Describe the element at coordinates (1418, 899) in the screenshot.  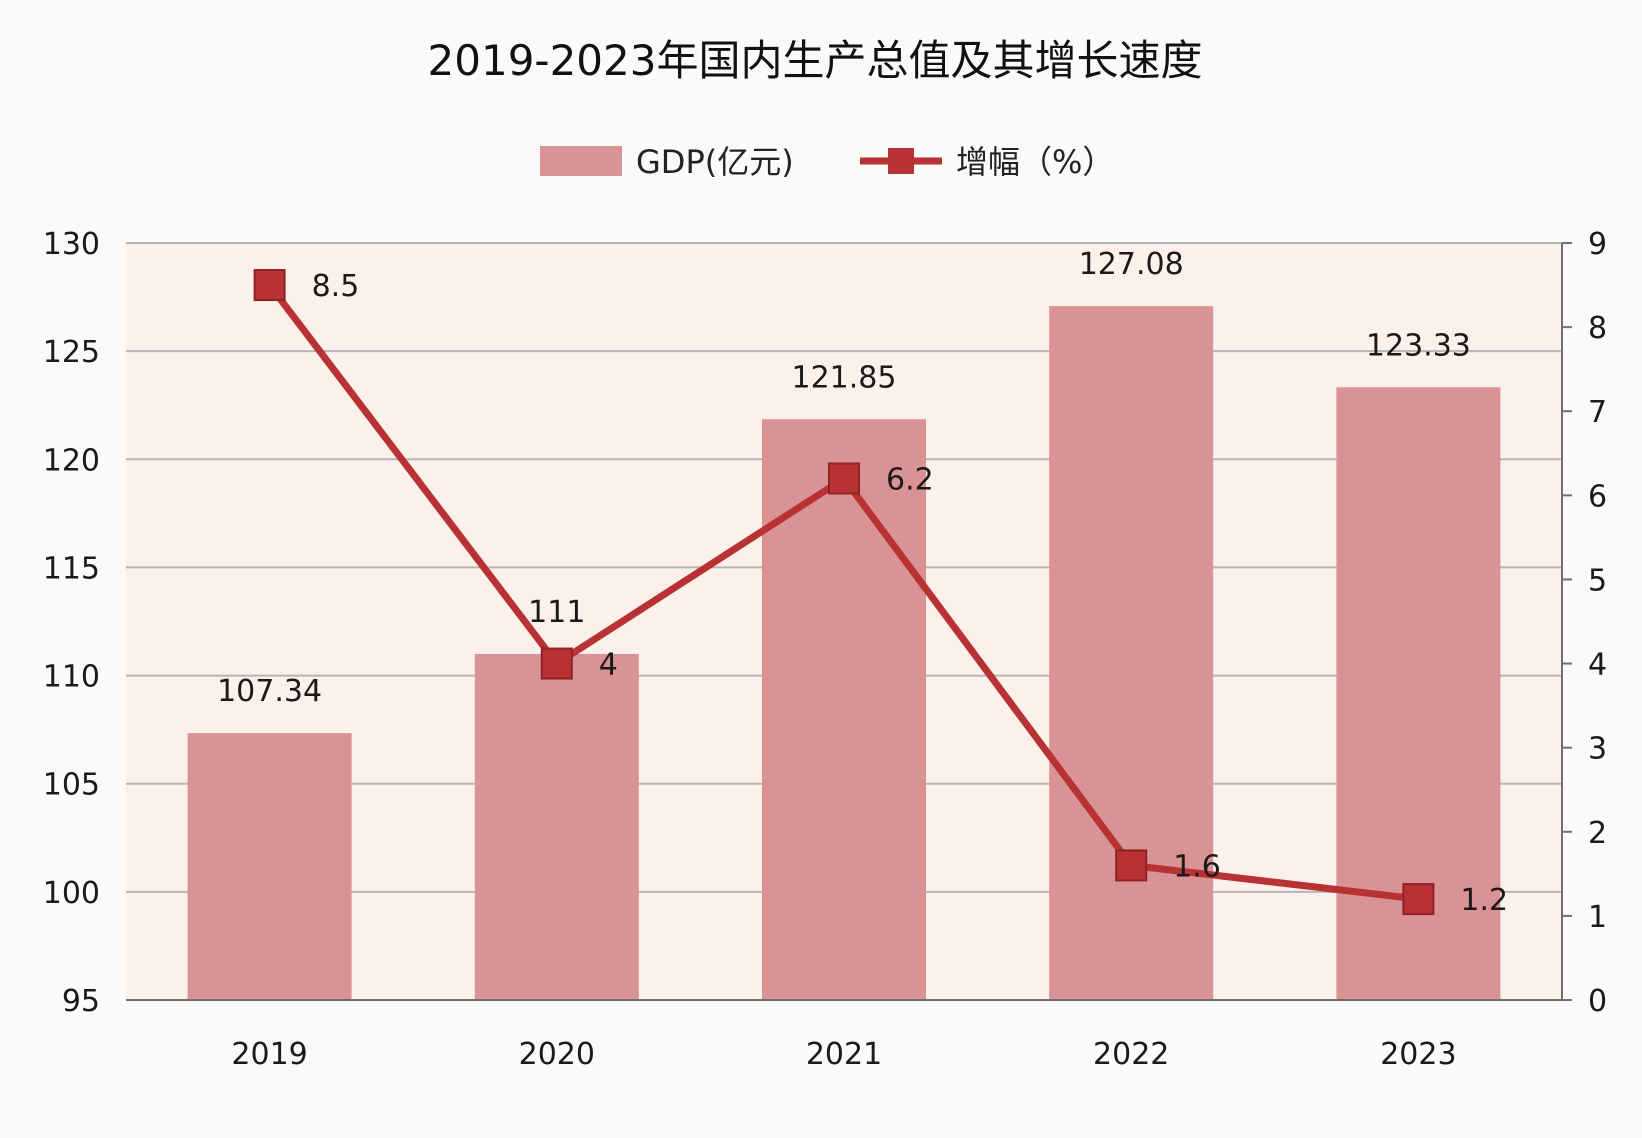
I see `growth-marker-2023` at that location.